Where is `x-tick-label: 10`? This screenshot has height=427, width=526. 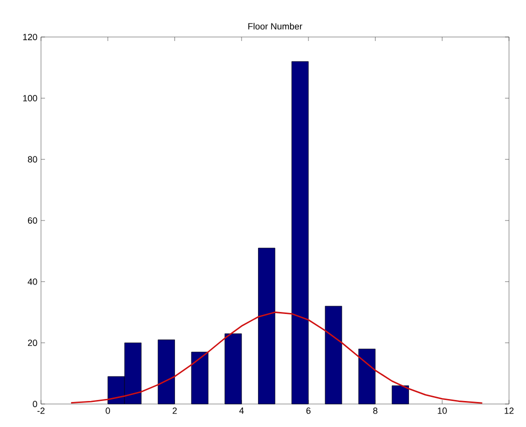 x-tick-label: 10 is located at coordinates (442, 411).